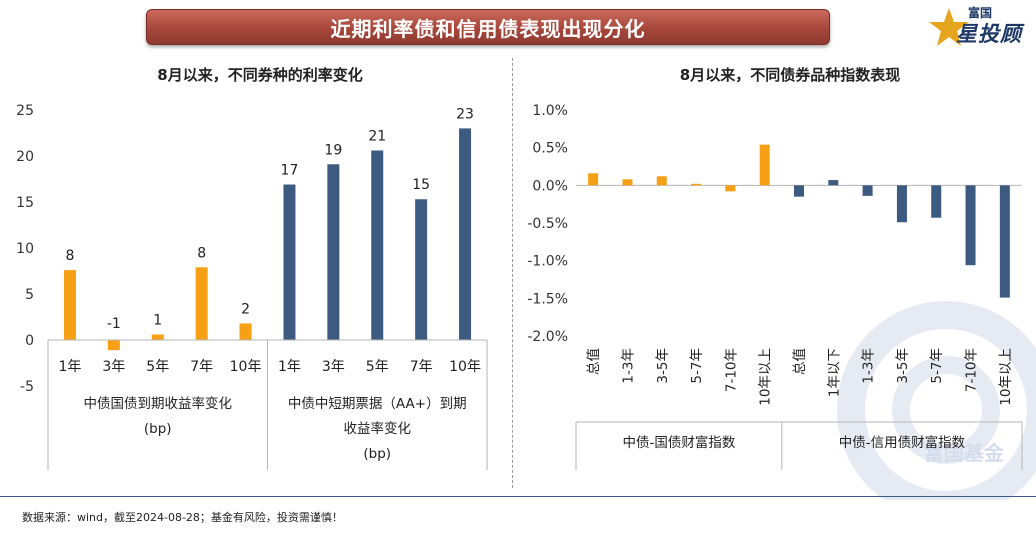 Image resolution: width=1036 pixels, height=537 pixels. I want to click on y-tick-label: -5, so click(27, 387).